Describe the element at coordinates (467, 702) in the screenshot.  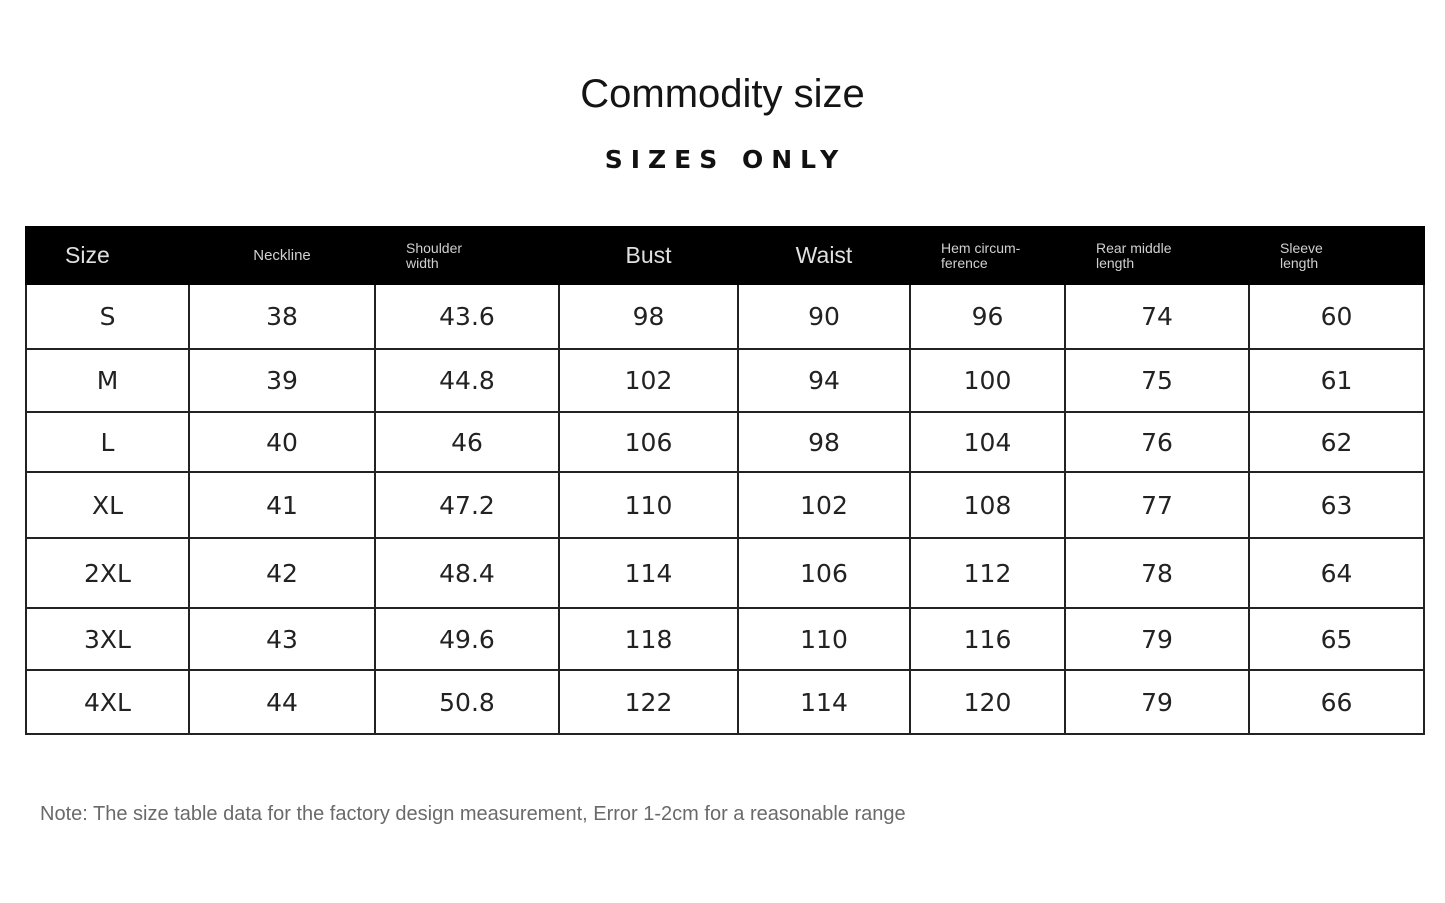
I see `table-cell: 50.8` at that location.